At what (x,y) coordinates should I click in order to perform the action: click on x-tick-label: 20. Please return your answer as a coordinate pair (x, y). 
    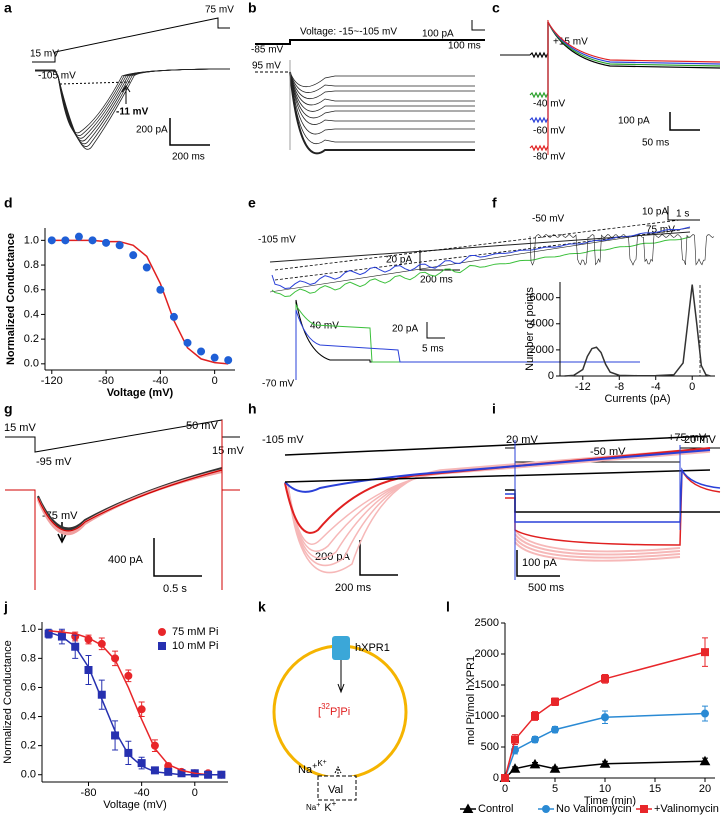
    Looking at the image, I should click on (705, 789).